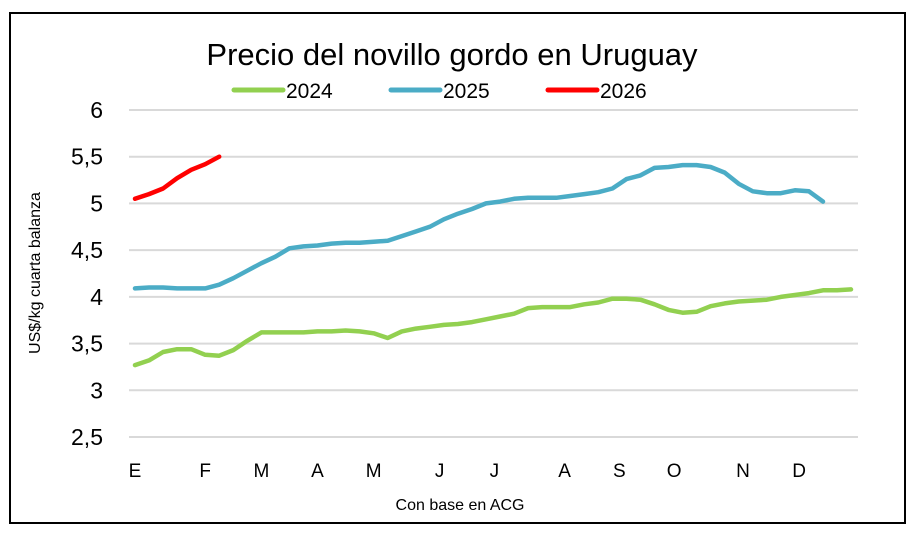  I want to click on y-tick-label: 5,5, so click(87, 157).